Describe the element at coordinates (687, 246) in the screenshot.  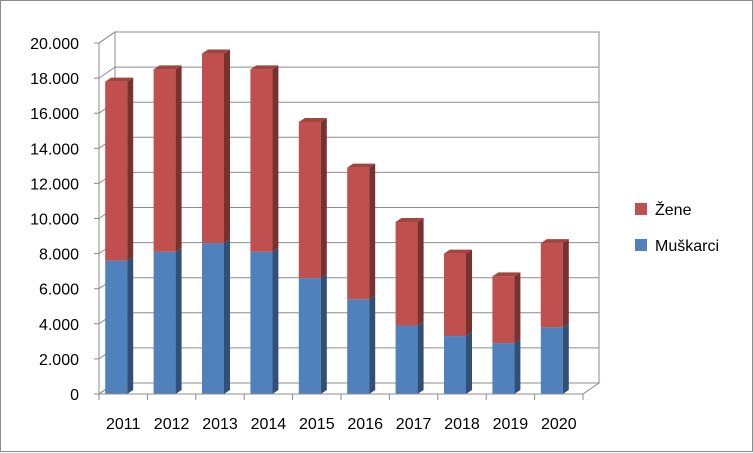
I see `legend-label: Muškarci` at that location.